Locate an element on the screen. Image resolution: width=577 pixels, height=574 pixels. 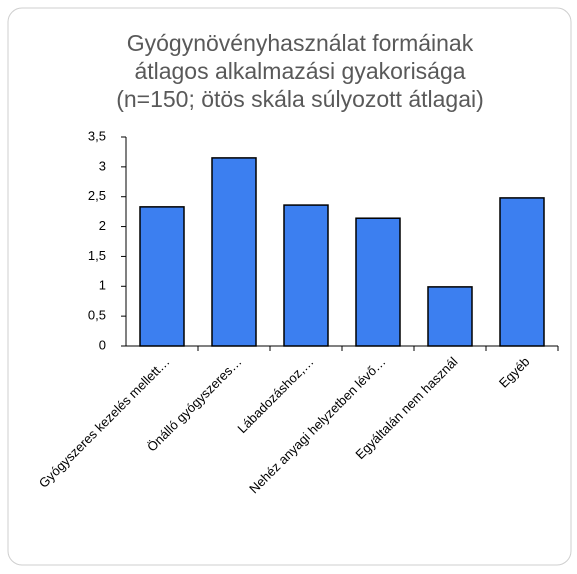
chart-title: (n=150; ötös skála súlyozott átlagai) is located at coordinates (300, 99).